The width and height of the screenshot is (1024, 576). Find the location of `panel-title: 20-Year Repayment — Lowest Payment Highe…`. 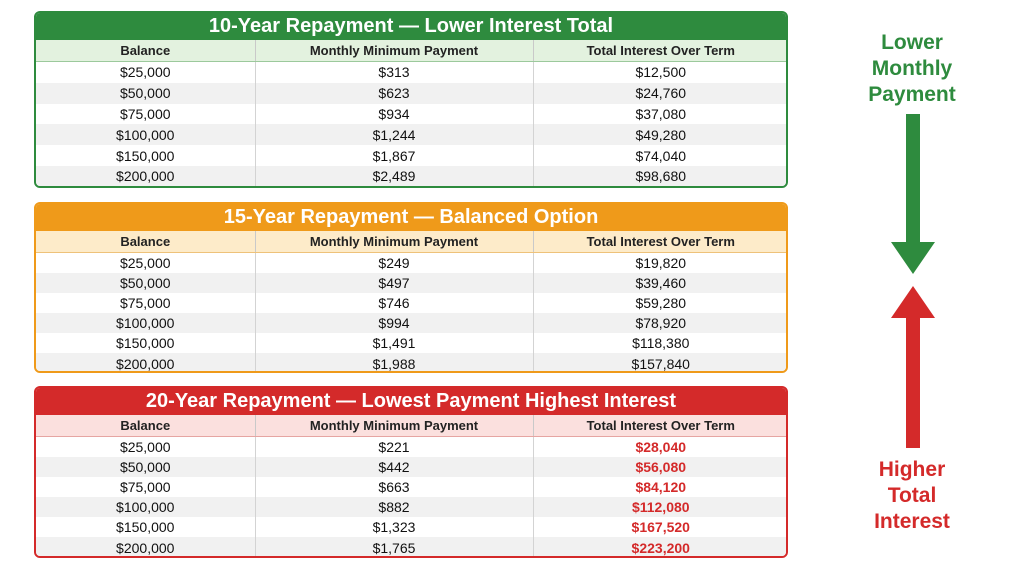

panel-title: 20-Year Repayment — Lowest Payment Highe… is located at coordinates (411, 401).